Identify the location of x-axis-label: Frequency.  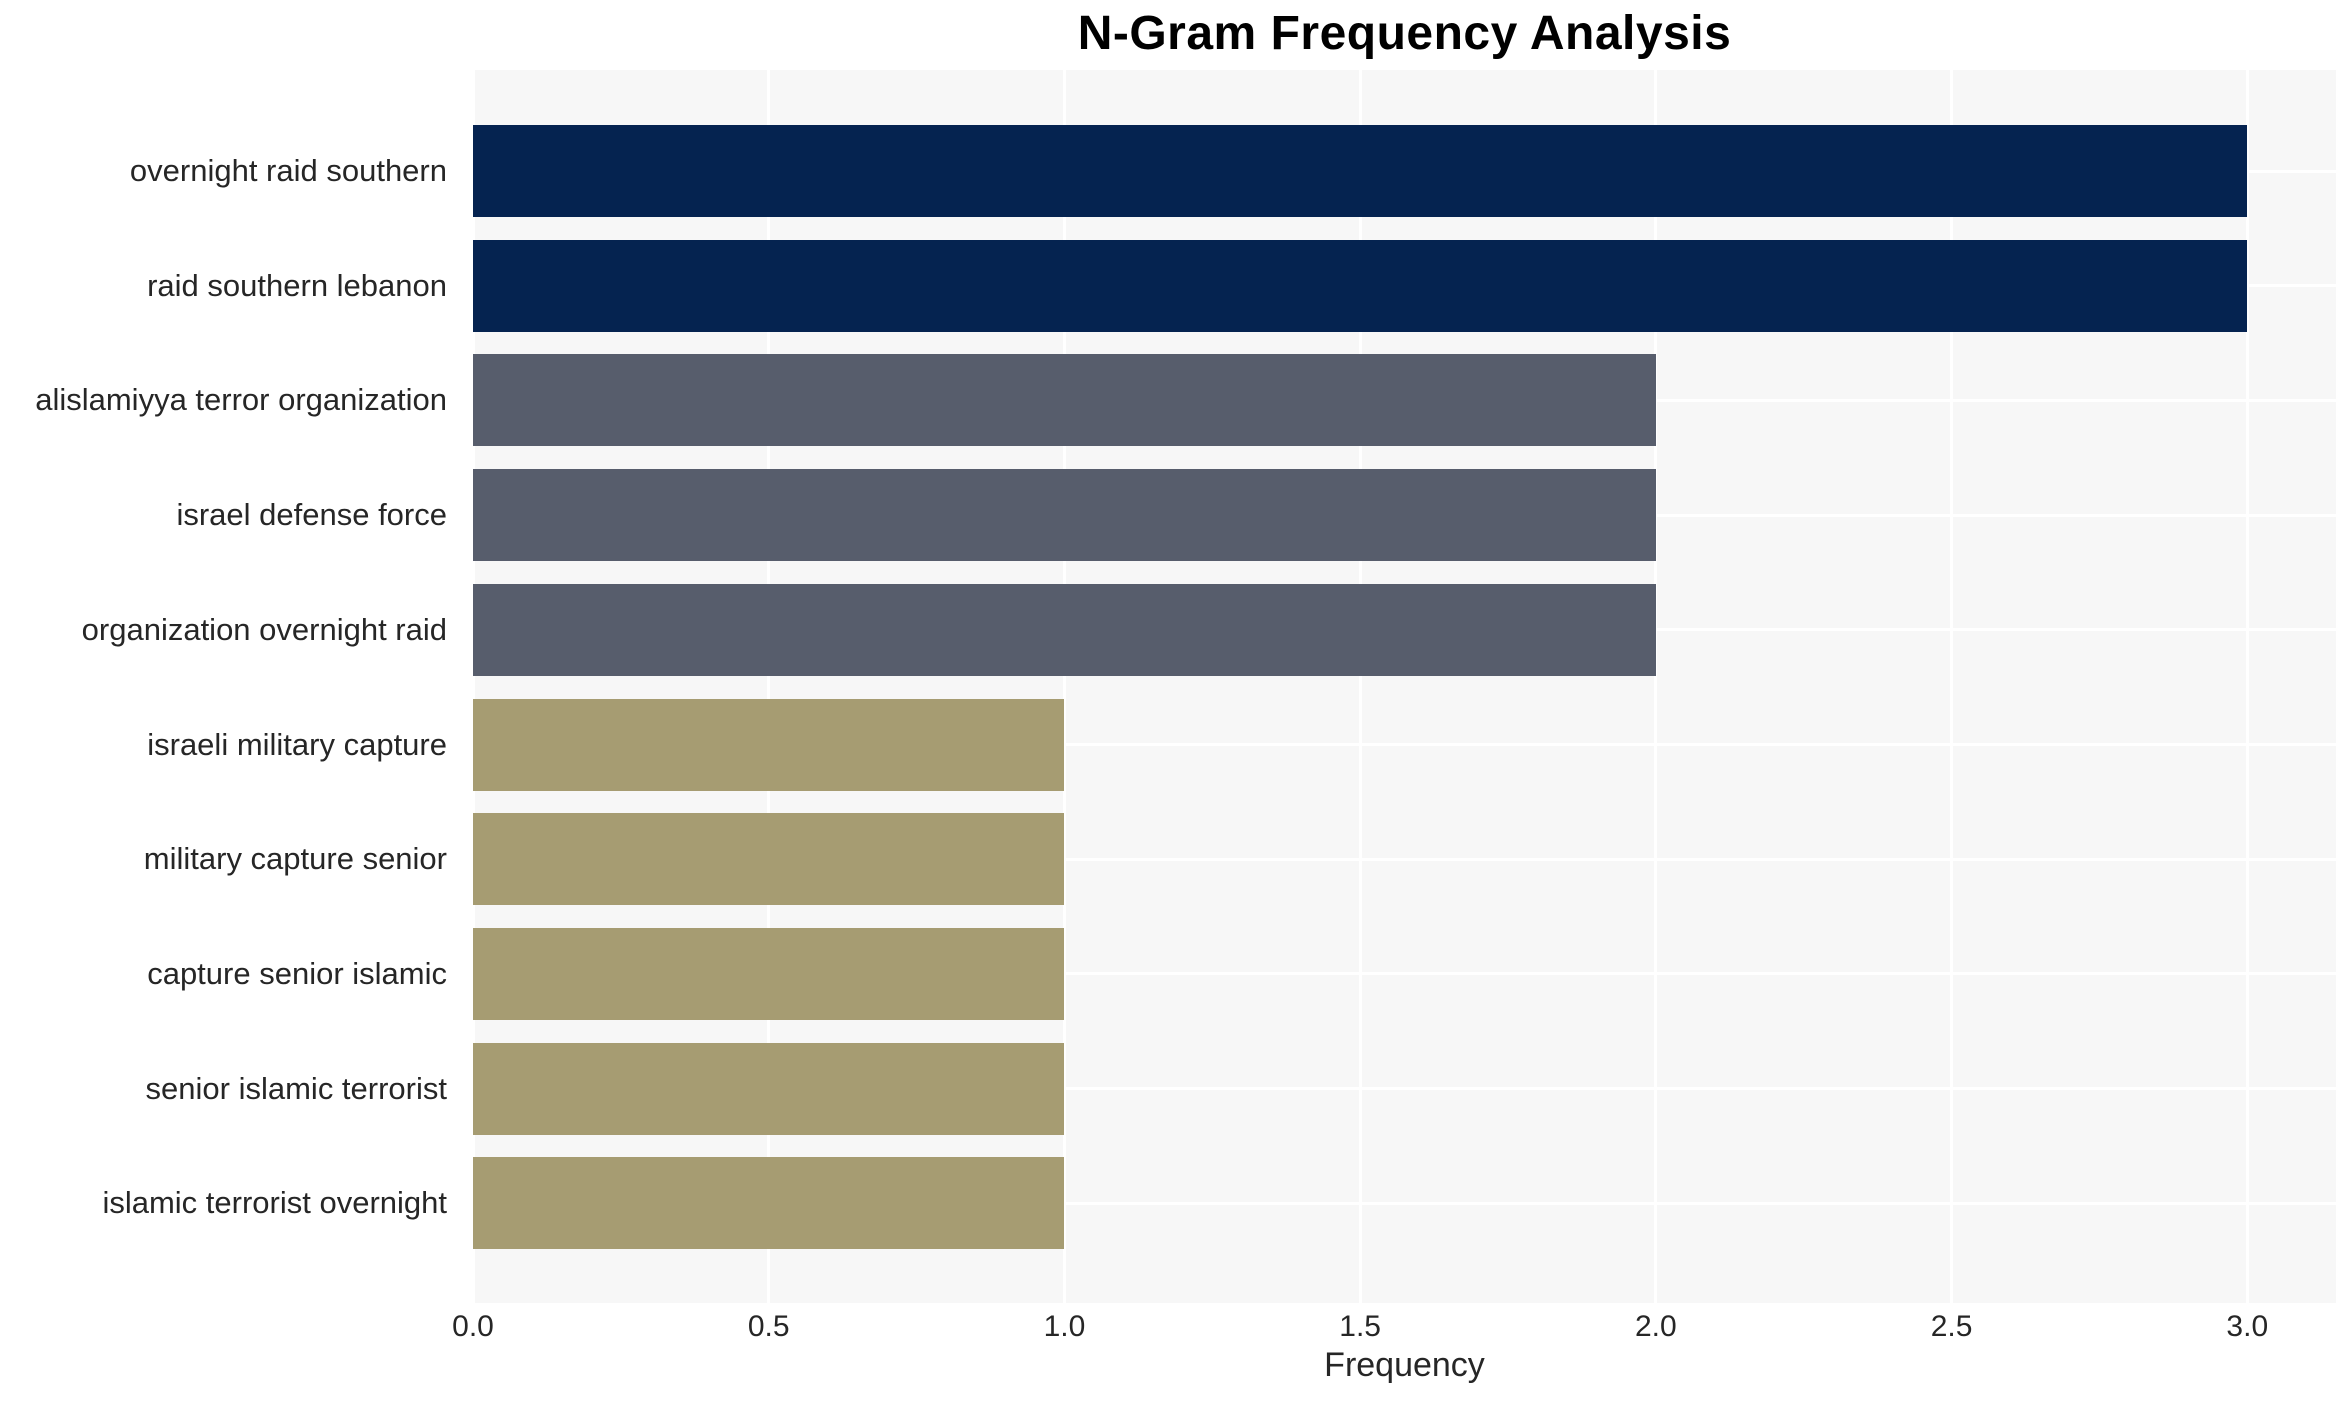
(1404, 1365).